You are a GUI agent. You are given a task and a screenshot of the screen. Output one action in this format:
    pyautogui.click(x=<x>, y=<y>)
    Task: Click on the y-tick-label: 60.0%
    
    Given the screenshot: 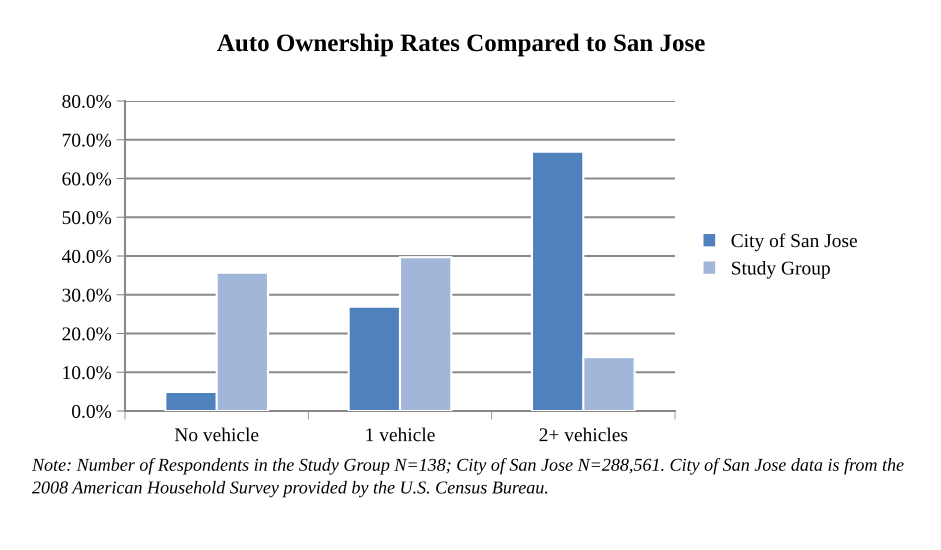 What is the action you would take?
    pyautogui.click(x=87, y=179)
    